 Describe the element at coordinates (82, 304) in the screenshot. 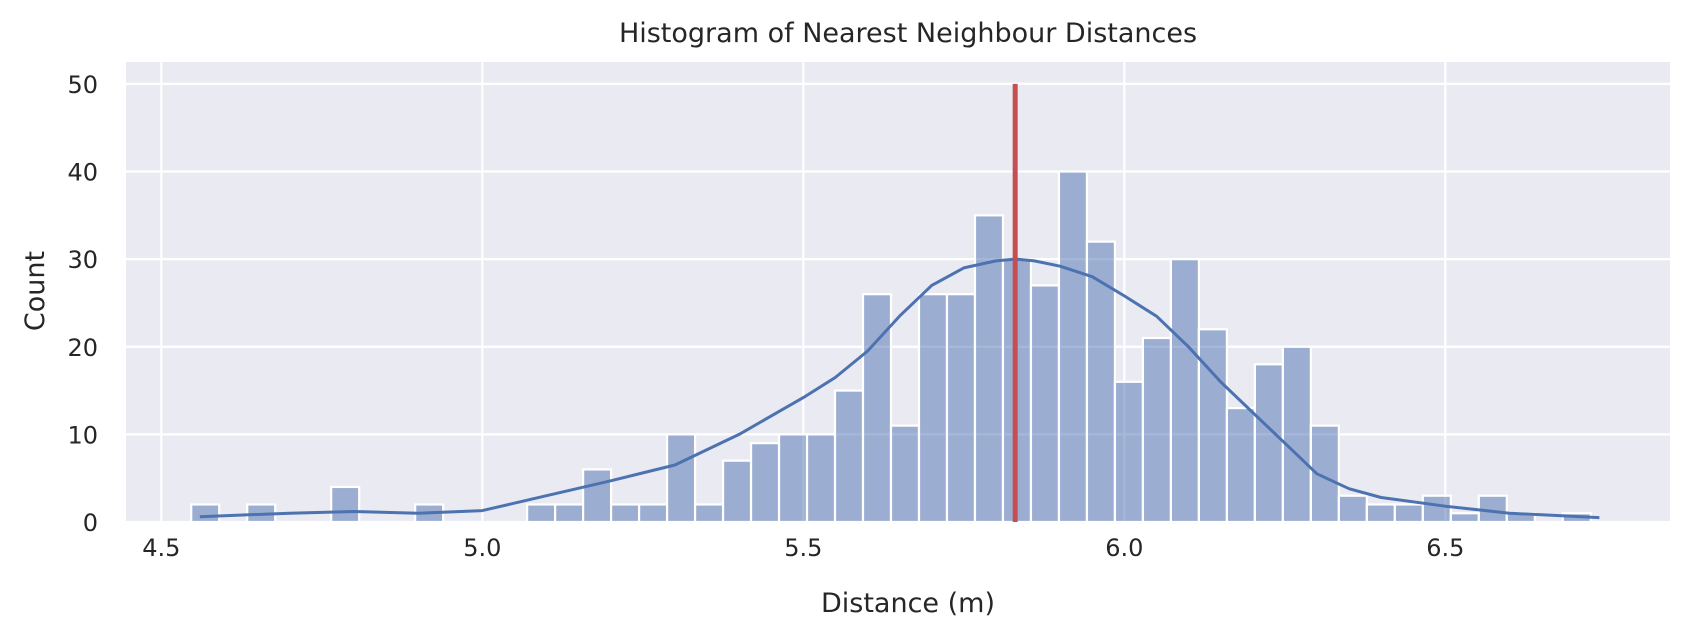

I see `y-axis-ticks: 0 10 20 30 40 50` at that location.